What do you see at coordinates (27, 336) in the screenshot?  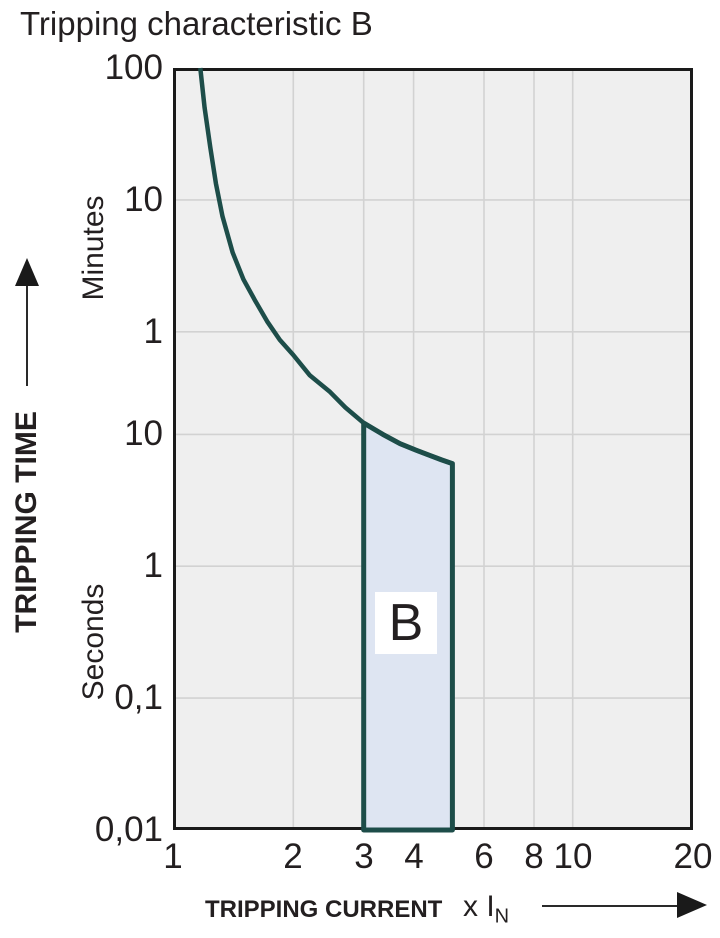 I see `up-arrow-line` at bounding box center [27, 336].